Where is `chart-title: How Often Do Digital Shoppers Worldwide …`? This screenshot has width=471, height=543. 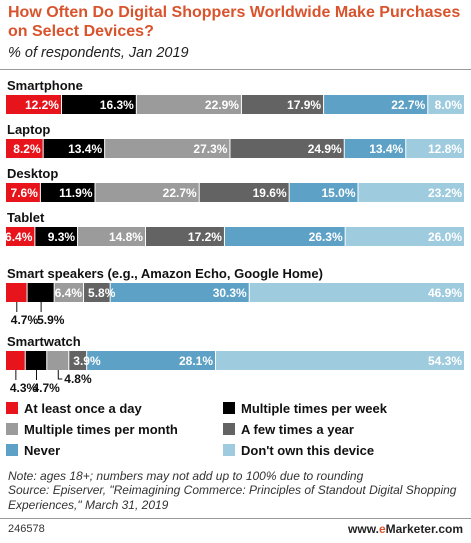
chart-title: How Often Do Digital Shoppers Worldwide … is located at coordinates (234, 22).